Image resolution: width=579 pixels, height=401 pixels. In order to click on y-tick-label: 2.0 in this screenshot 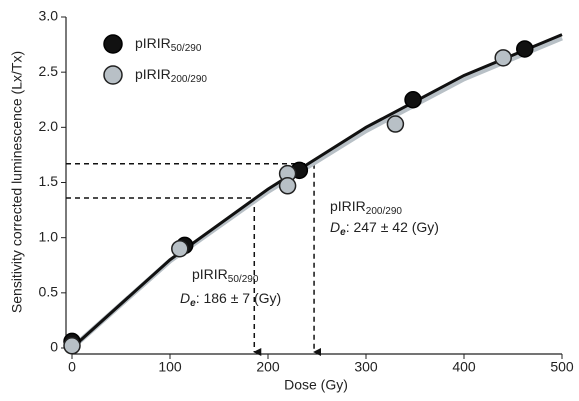, I will do `click(49, 126)`.